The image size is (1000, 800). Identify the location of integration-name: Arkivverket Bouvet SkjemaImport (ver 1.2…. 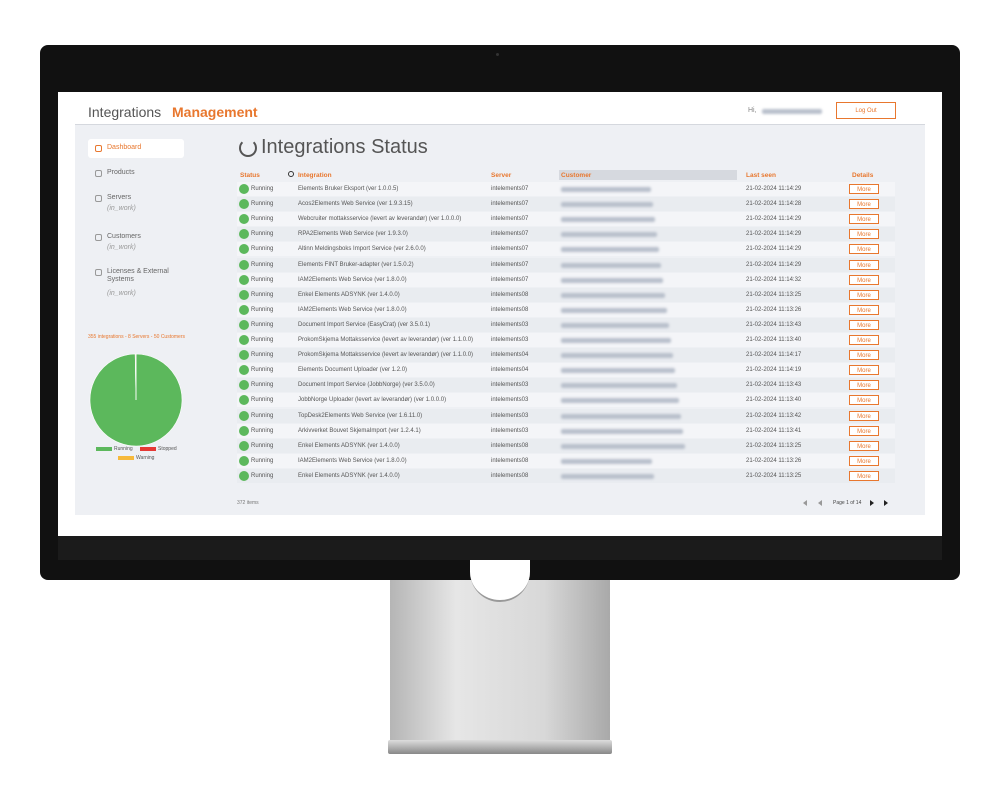
(359, 430).